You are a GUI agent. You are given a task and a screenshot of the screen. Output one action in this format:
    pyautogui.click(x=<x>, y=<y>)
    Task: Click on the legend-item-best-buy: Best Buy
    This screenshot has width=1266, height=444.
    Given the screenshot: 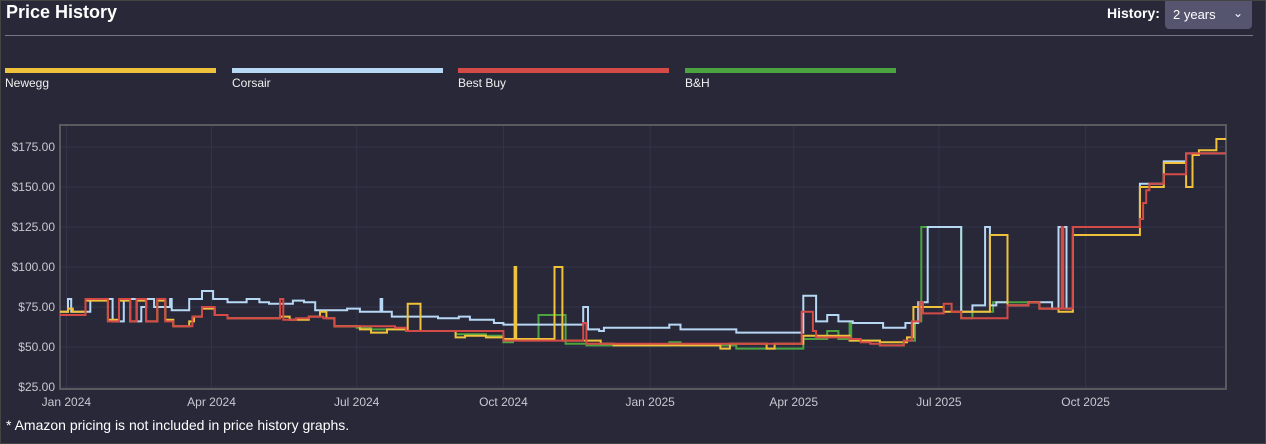 What is the action you would take?
    pyautogui.click(x=563, y=79)
    